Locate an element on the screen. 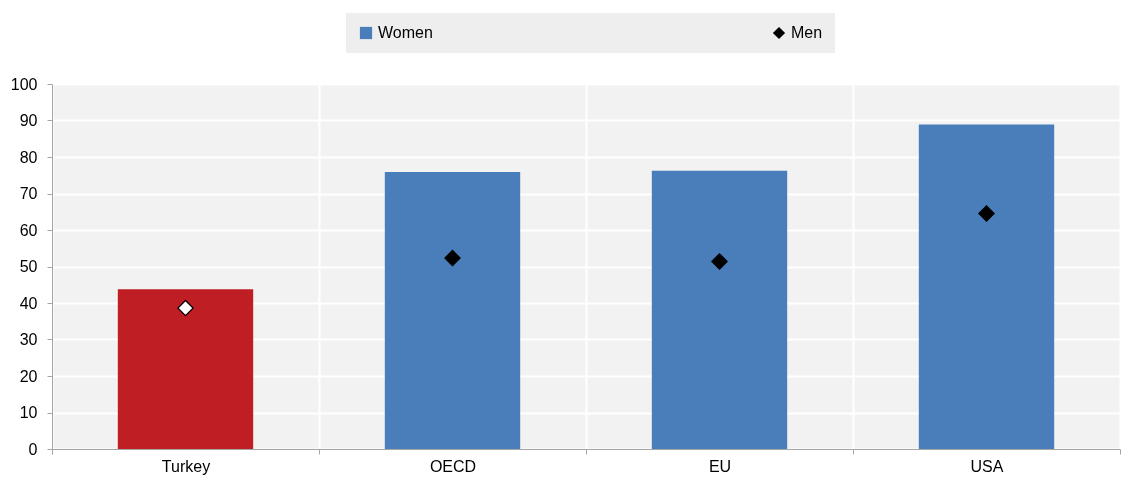 The height and width of the screenshot is (477, 1136). y-tick-label: 50 is located at coordinates (28, 266).